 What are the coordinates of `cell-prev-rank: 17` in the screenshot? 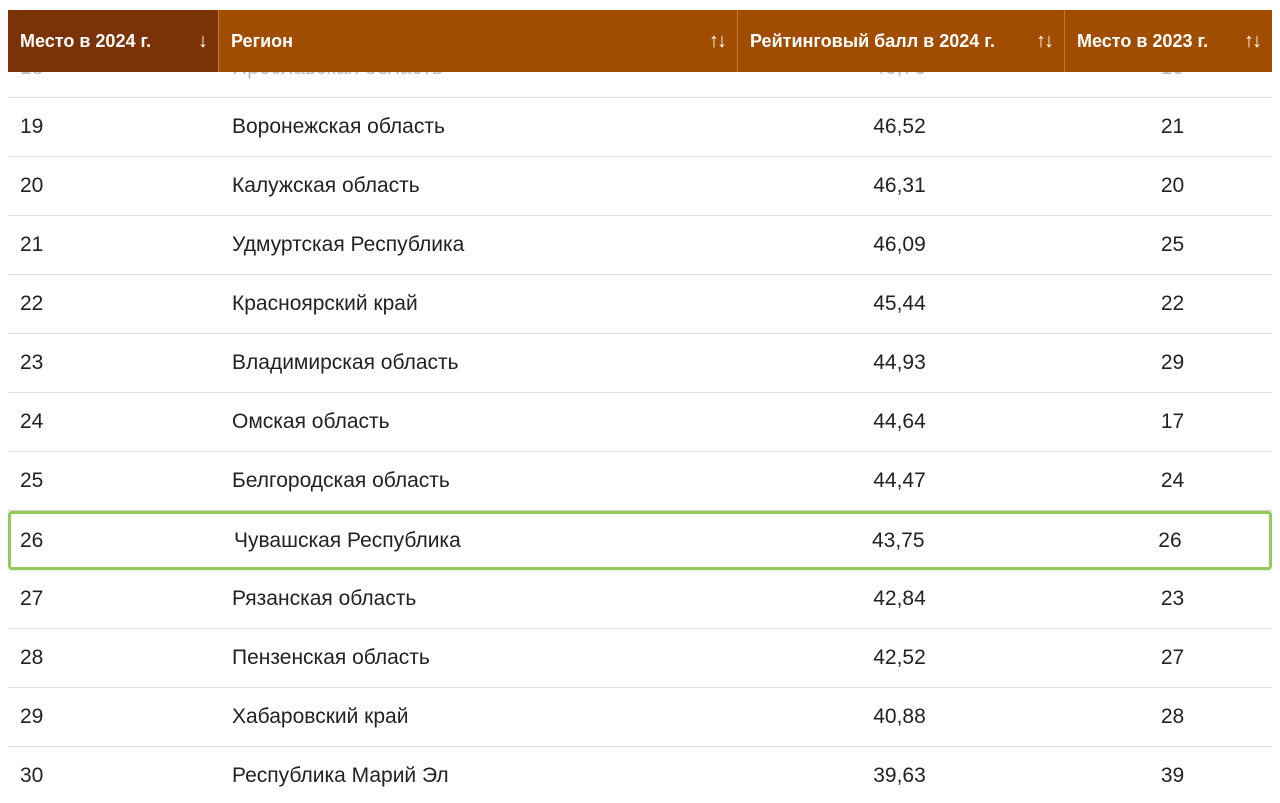 It's located at (1172, 421).